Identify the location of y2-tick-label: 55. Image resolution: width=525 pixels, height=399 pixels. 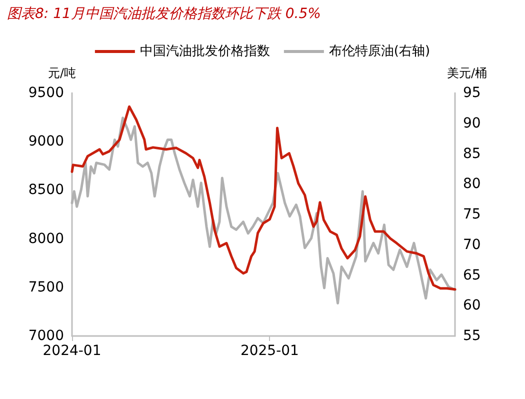
(472, 336).